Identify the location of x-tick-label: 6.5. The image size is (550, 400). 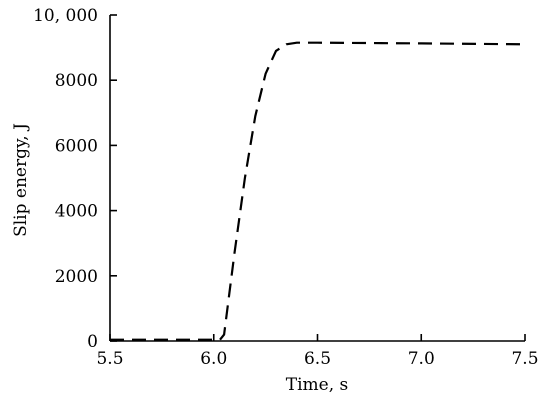
(317, 359).